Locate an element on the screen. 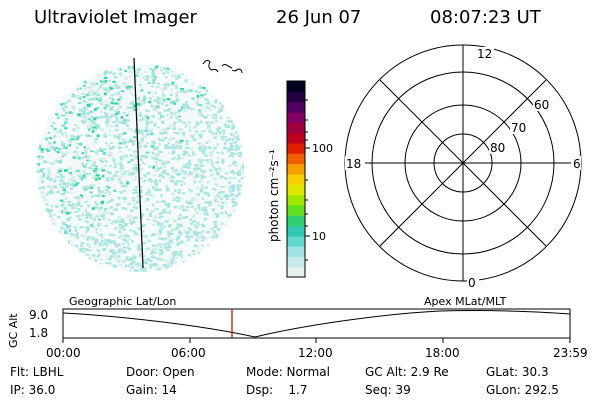 The image size is (600, 400). y-min-label: 1.8 is located at coordinates (39, 333).